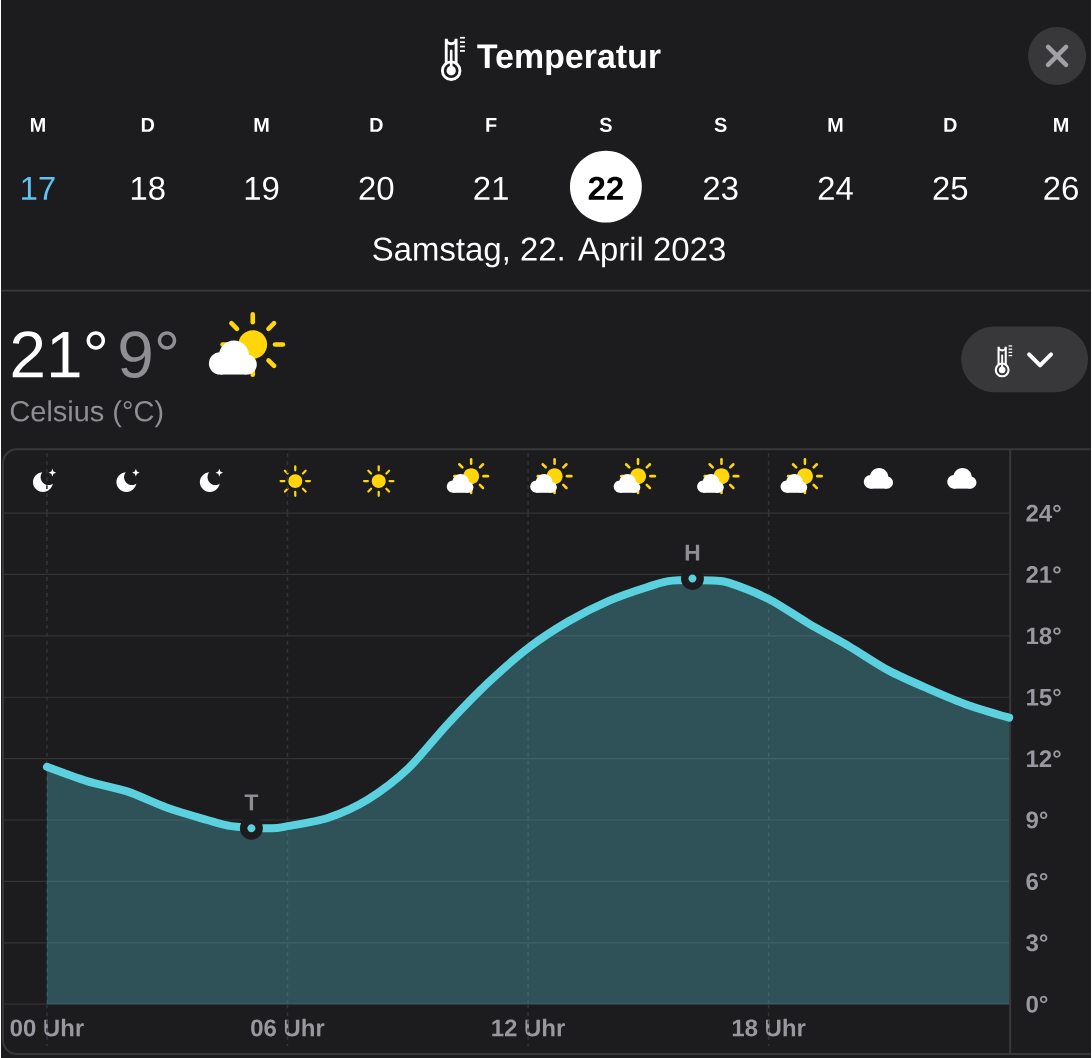  What do you see at coordinates (288, 1027) in the screenshot?
I see `x-tick-label: 06 Uhr` at bounding box center [288, 1027].